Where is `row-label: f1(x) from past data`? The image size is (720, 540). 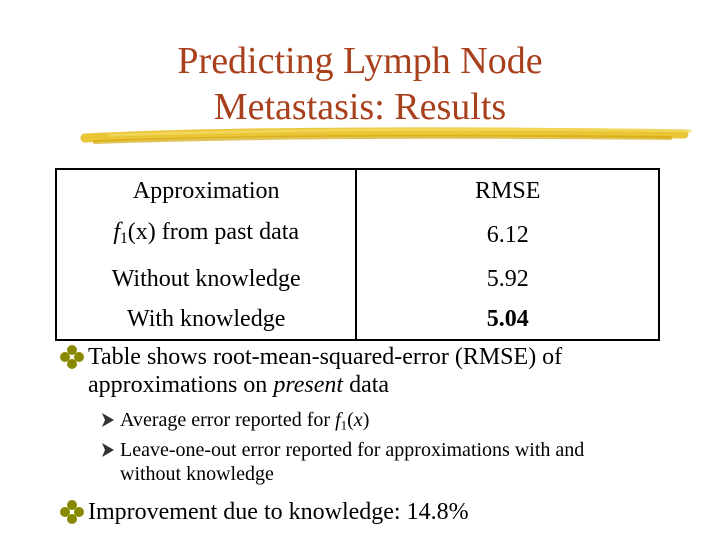
row-label: f1(x) from past data is located at coordinates (207, 235).